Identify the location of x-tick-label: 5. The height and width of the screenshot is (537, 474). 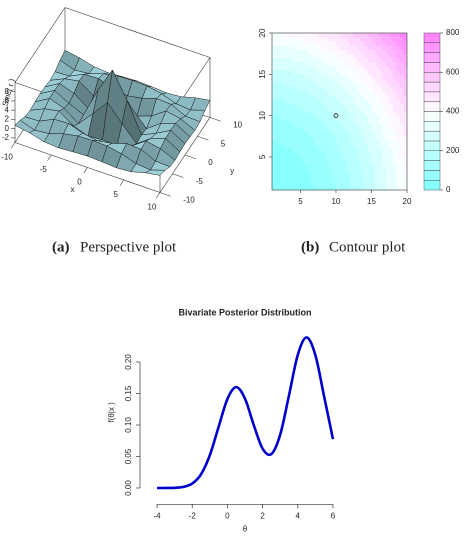
(116, 194).